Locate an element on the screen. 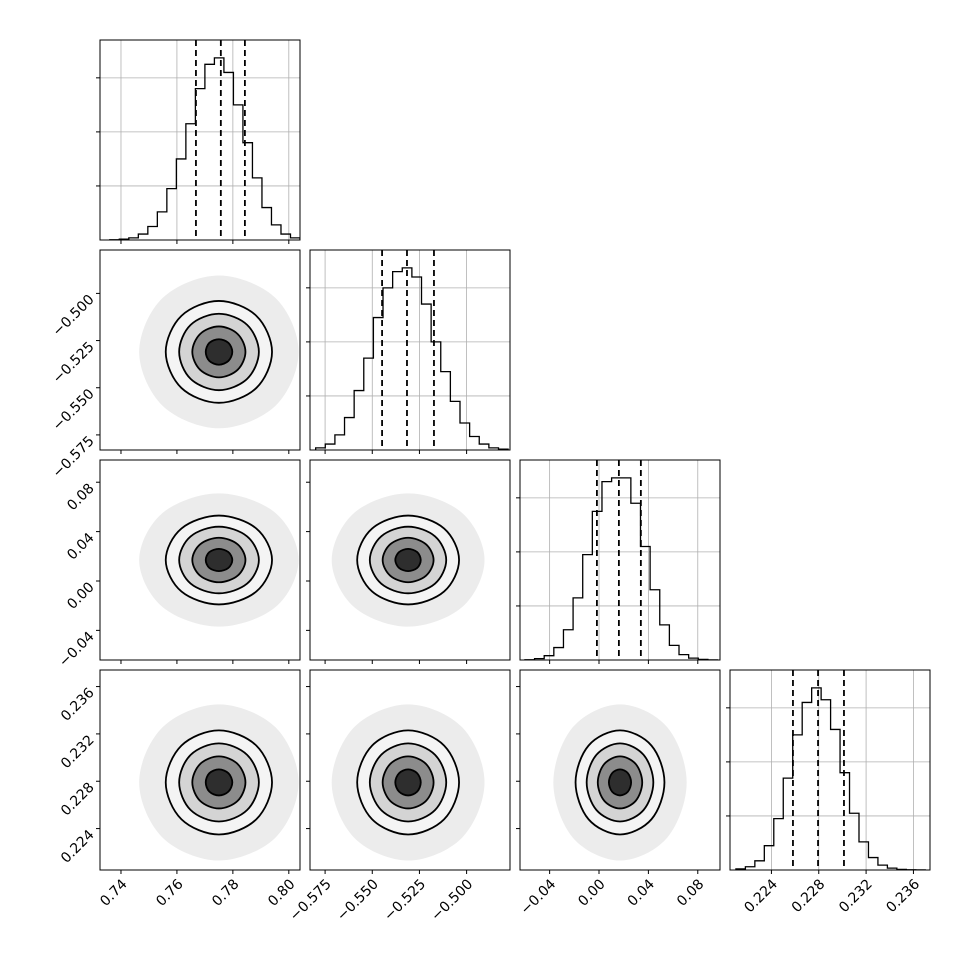 The height and width of the screenshot is (970, 970). x-tick-label: 0.00 is located at coordinates (591, 892).